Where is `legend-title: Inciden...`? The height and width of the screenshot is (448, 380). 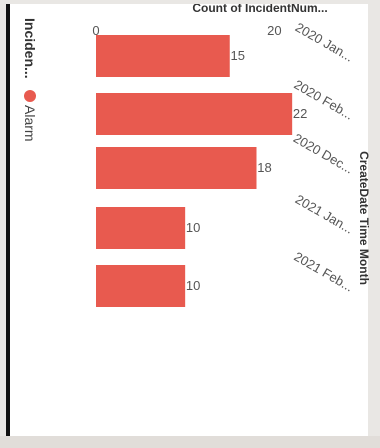 legend-title: Inciden... is located at coordinates (30, 48).